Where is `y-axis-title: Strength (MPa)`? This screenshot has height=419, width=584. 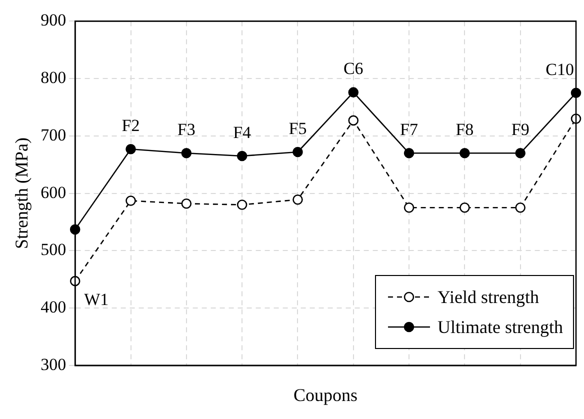
y-axis-title: Strength (MPa) is located at coordinates (22, 194).